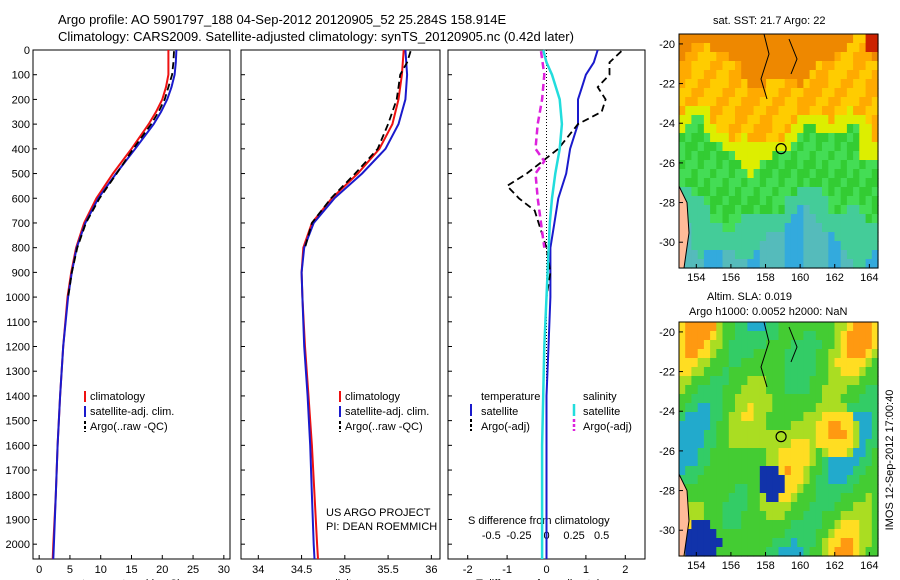 The image size is (900, 580). I want to click on temperature-difference-tick-label: 2, so click(625, 570).